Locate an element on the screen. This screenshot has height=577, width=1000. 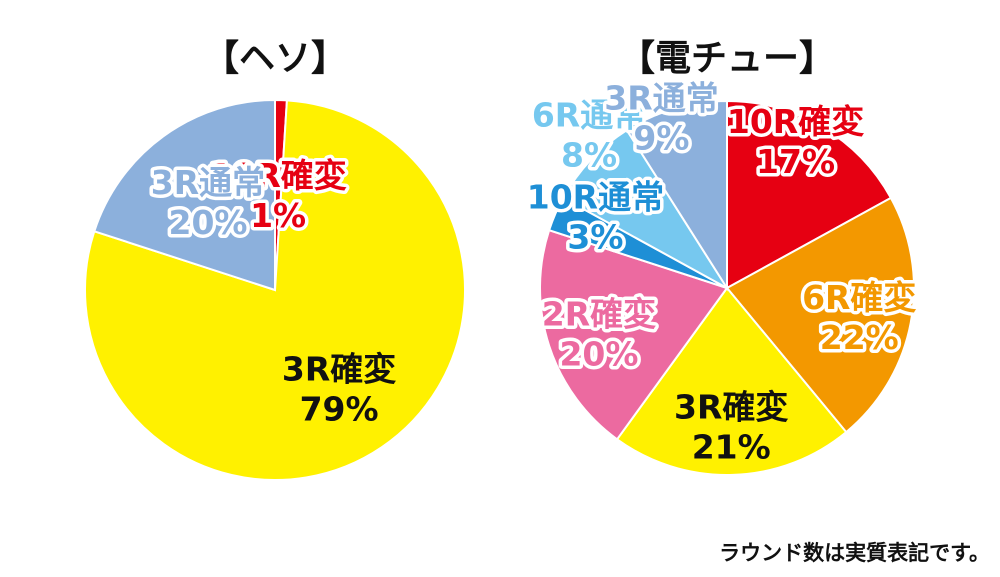
pie-slice-2R確変 is located at coordinates (634, 334).